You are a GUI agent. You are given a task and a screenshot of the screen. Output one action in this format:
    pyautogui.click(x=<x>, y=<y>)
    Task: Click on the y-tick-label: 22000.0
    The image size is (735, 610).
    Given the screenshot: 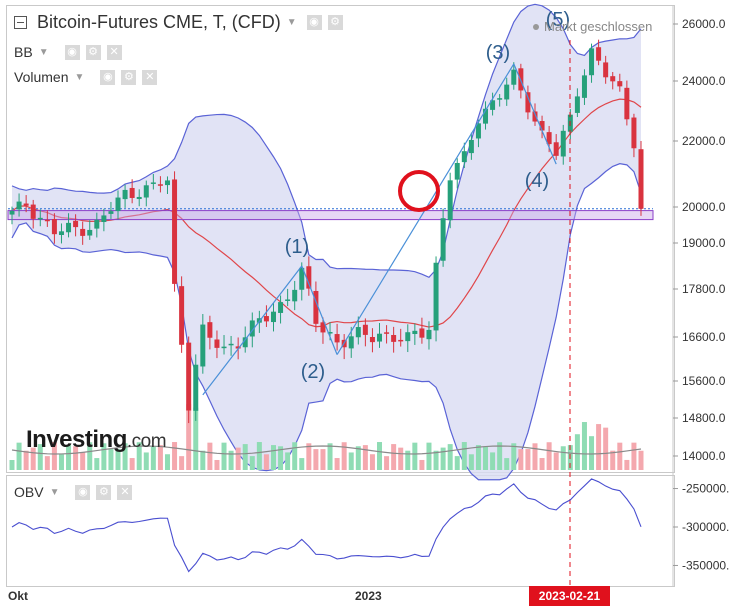 What is the action you would take?
    pyautogui.click(x=704, y=141)
    